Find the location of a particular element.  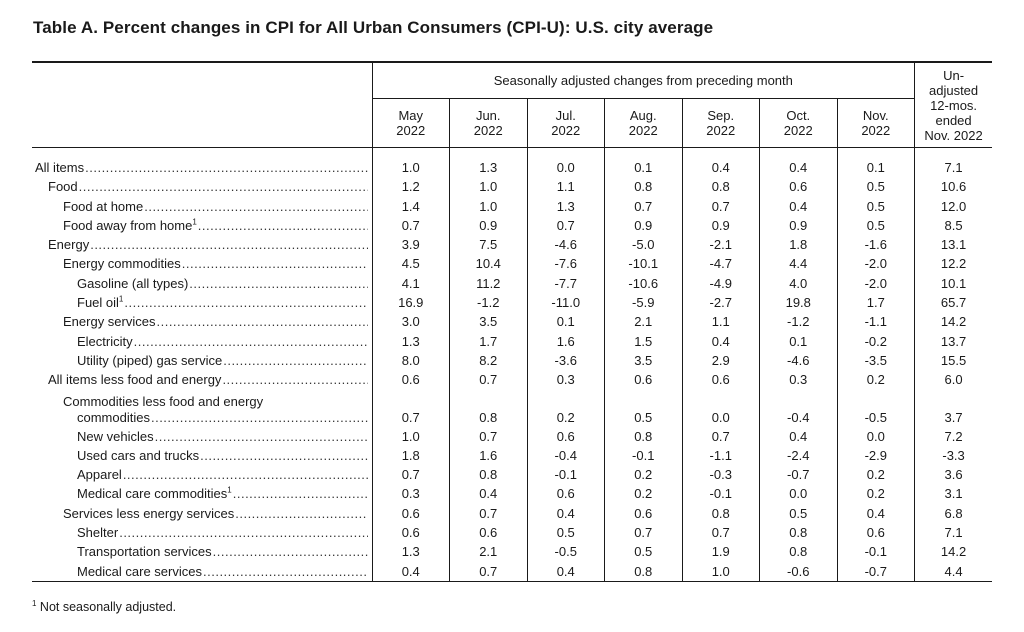

month-column-header: Sep. 2022 is located at coordinates (721, 123).